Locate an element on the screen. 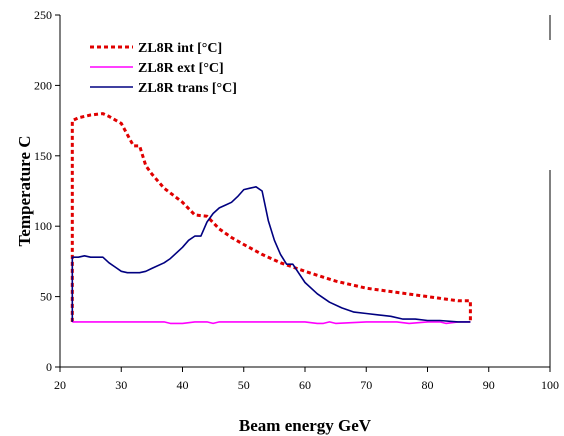  x-tick-label: 90 is located at coordinates (489, 385).